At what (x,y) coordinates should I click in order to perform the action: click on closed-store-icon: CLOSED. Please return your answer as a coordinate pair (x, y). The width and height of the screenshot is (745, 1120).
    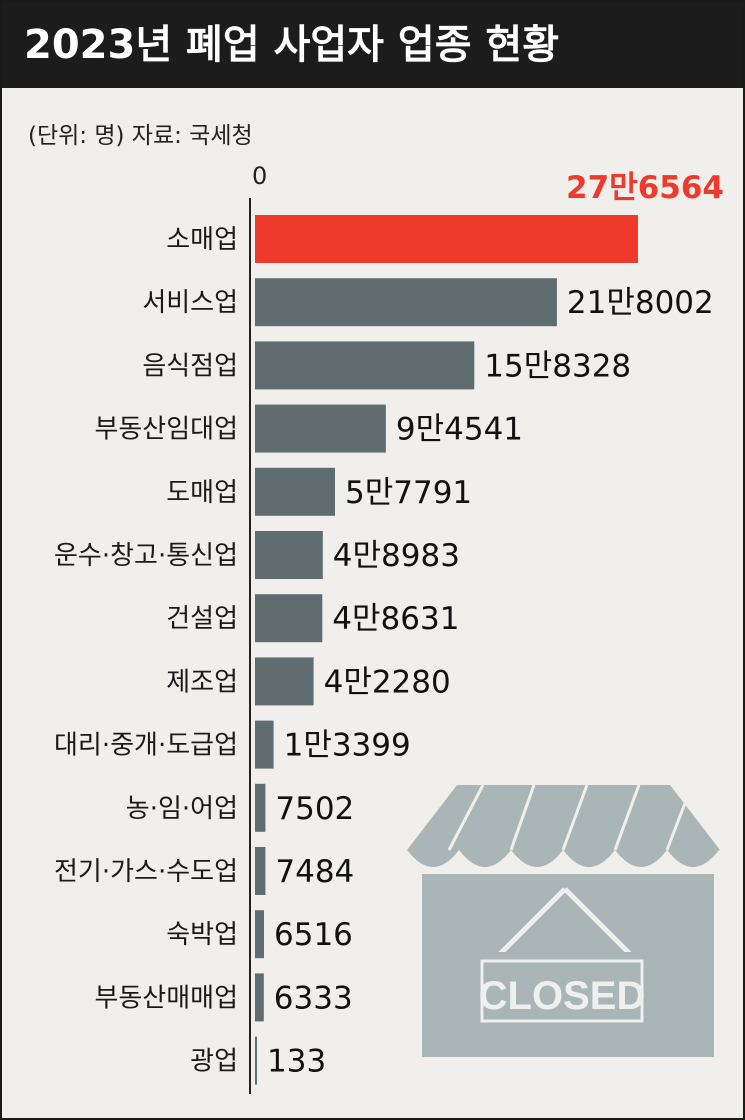
    Looking at the image, I should click on (563, 920).